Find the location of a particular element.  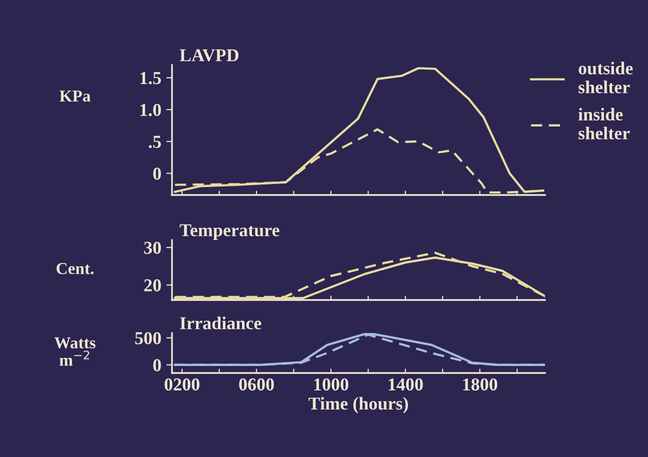

y-tick-label: 500 is located at coordinates (148, 338).